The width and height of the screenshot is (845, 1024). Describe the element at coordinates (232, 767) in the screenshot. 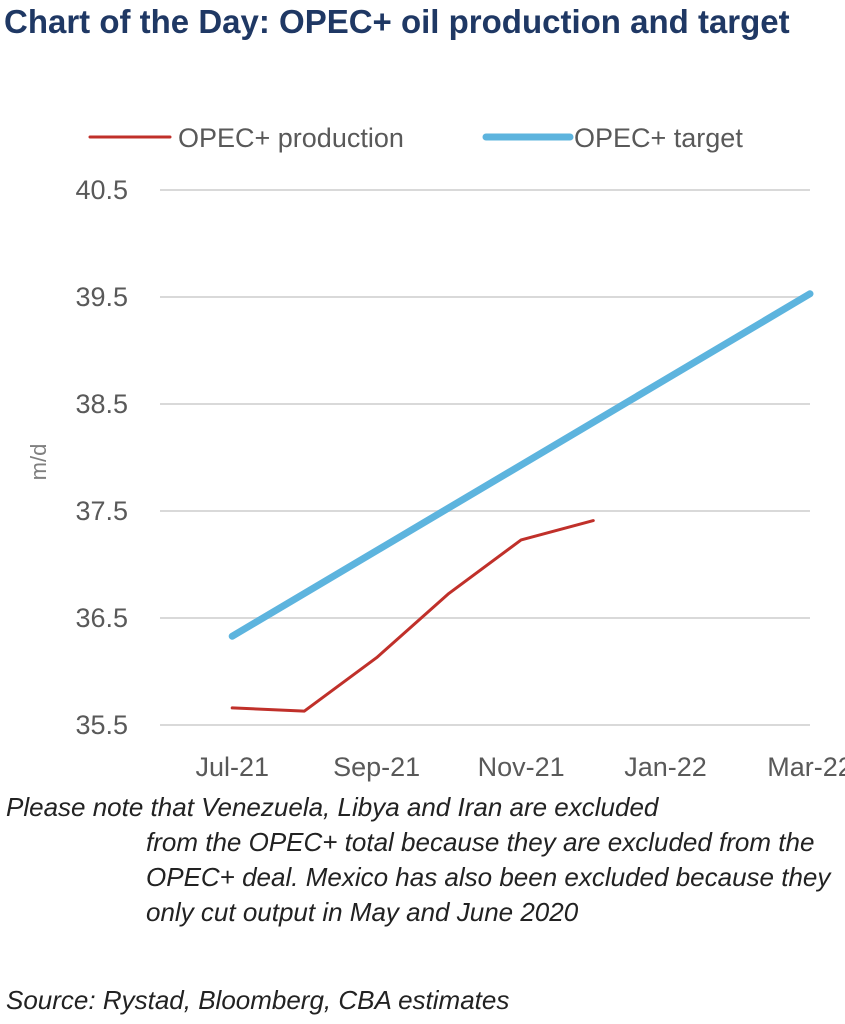

I see `x-tick-label: Jul-21` at that location.